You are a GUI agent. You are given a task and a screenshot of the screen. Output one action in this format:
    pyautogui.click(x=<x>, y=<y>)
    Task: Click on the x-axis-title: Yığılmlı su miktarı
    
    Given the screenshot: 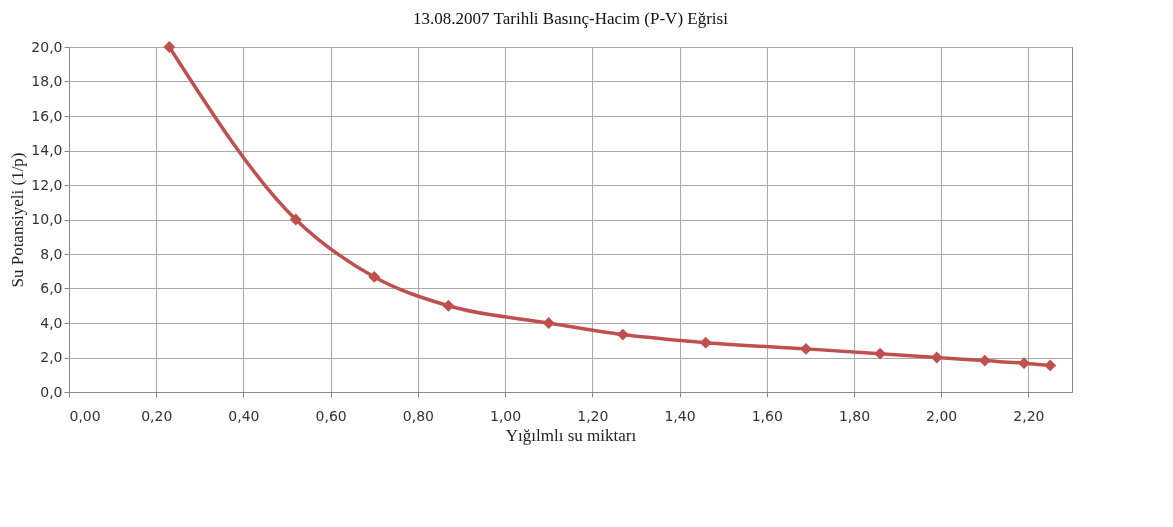 What is the action you would take?
    pyautogui.click(x=571, y=435)
    